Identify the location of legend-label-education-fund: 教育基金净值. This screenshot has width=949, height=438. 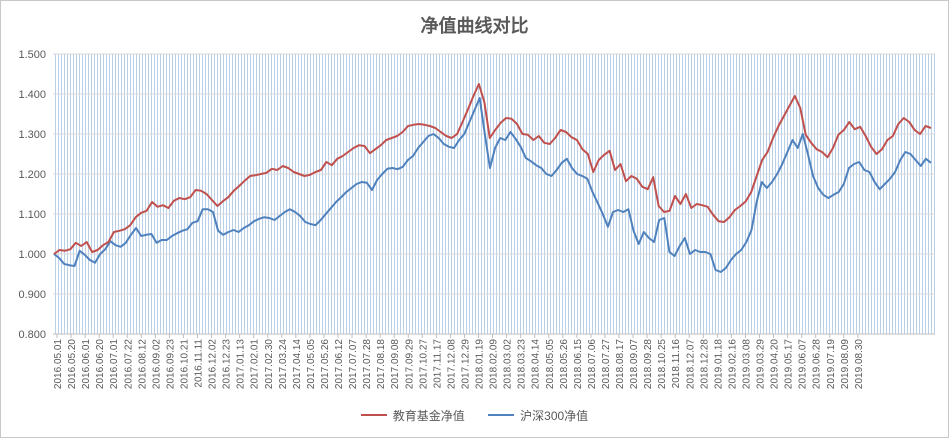
(428, 415).